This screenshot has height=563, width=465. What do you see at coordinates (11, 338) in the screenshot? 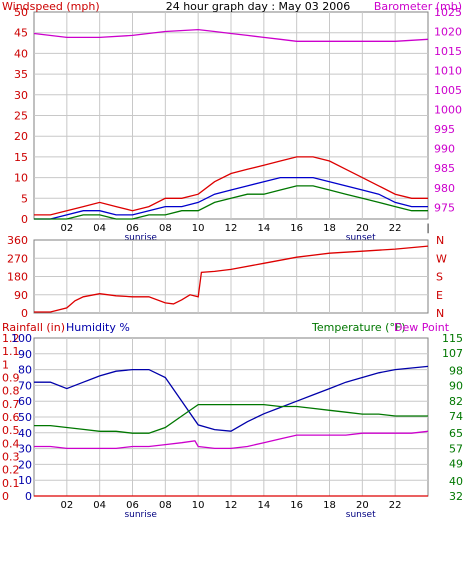
I see `y-tick-label-rainfall: 1.2` at bounding box center [11, 338].